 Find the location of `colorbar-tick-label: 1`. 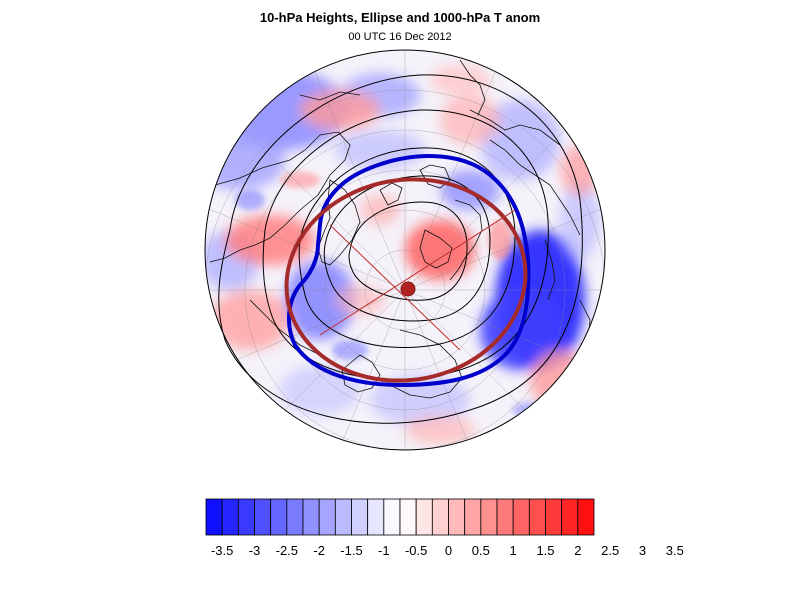

colorbar-tick-label: 1 is located at coordinates (513, 550).